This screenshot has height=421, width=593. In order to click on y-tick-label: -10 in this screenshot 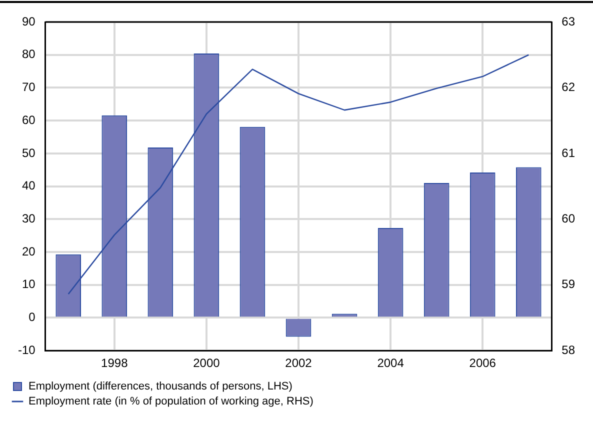, I will do `click(27, 349)`.